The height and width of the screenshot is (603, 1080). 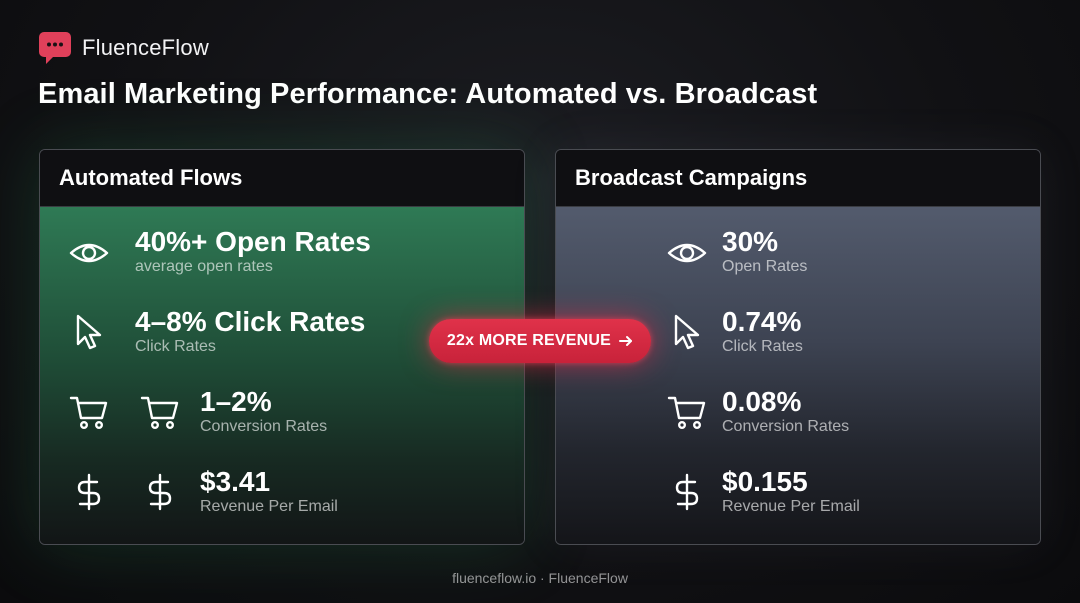 What do you see at coordinates (282, 496) in the screenshot?
I see `metric-row-revenue: $3.41 Revenue Per Email` at bounding box center [282, 496].